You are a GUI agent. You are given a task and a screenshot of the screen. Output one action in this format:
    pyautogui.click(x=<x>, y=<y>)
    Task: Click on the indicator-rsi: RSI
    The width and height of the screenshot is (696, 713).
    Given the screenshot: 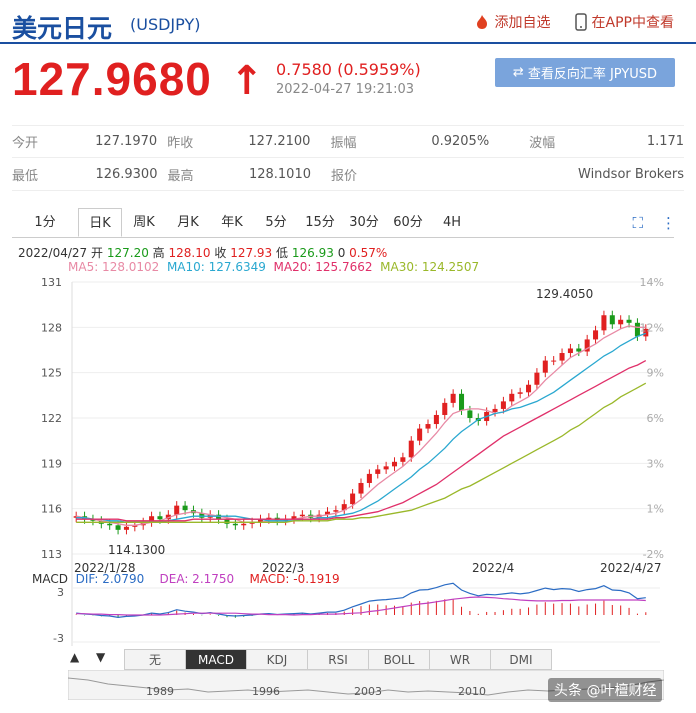 What is the action you would take?
    pyautogui.click(x=338, y=659)
    